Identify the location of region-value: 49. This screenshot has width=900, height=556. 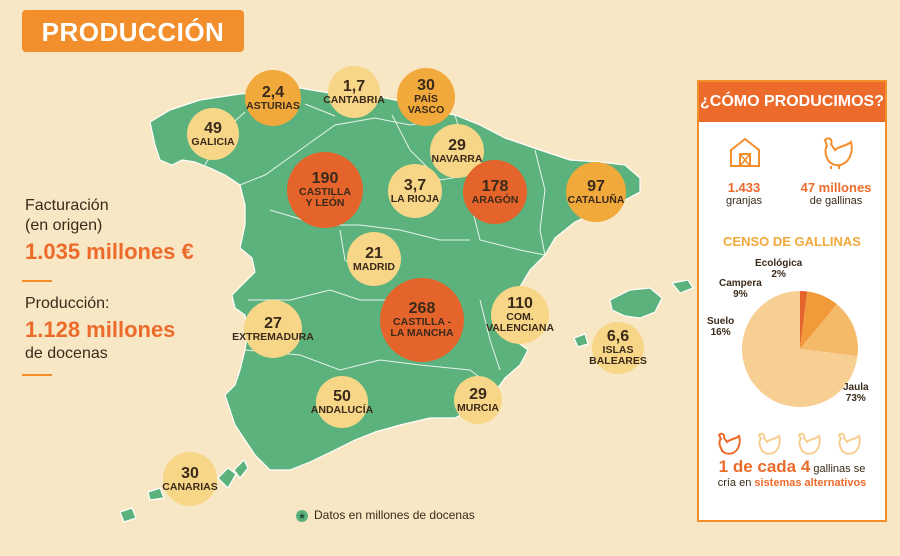
(213, 128).